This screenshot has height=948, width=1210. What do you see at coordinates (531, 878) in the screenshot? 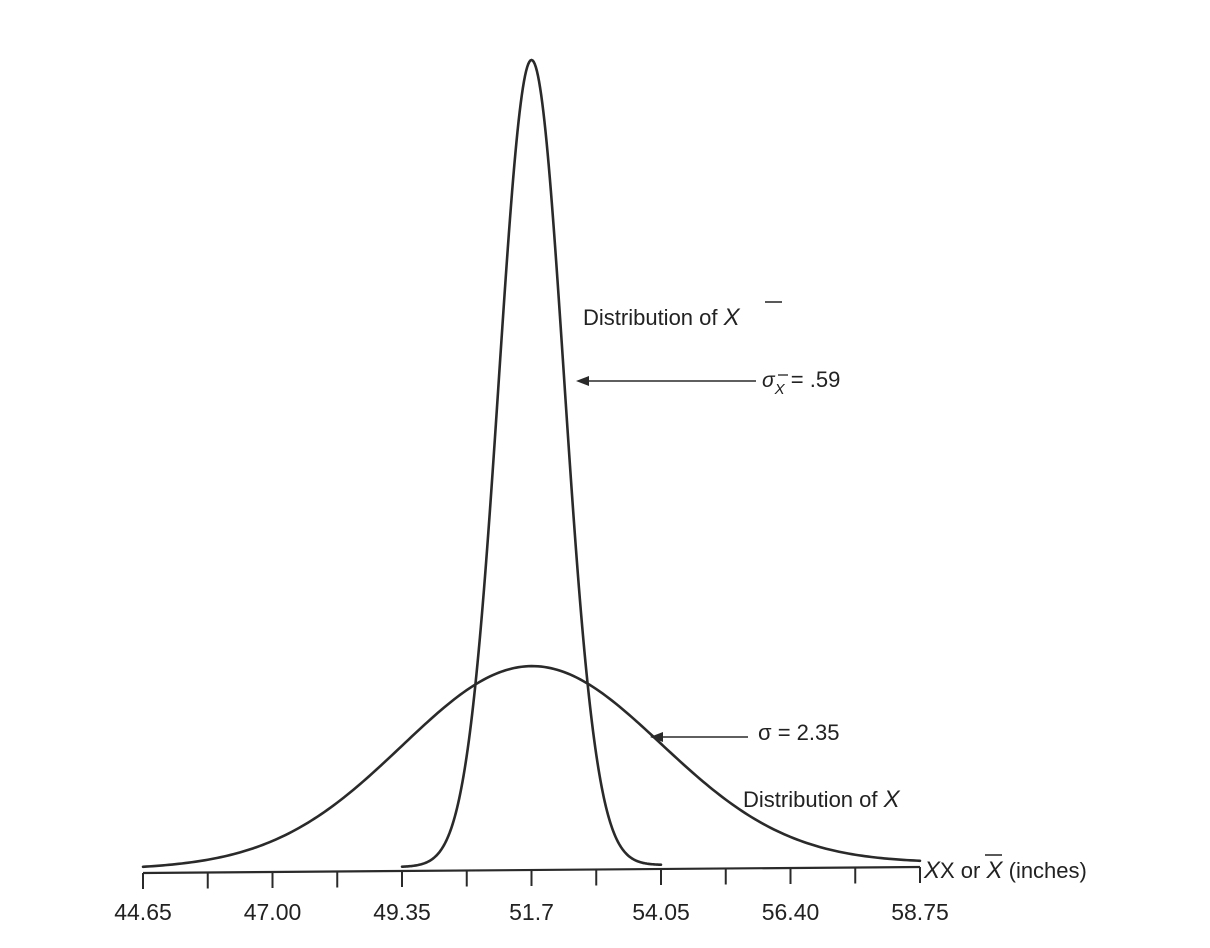
I see `x-axis-ticks` at bounding box center [531, 878].